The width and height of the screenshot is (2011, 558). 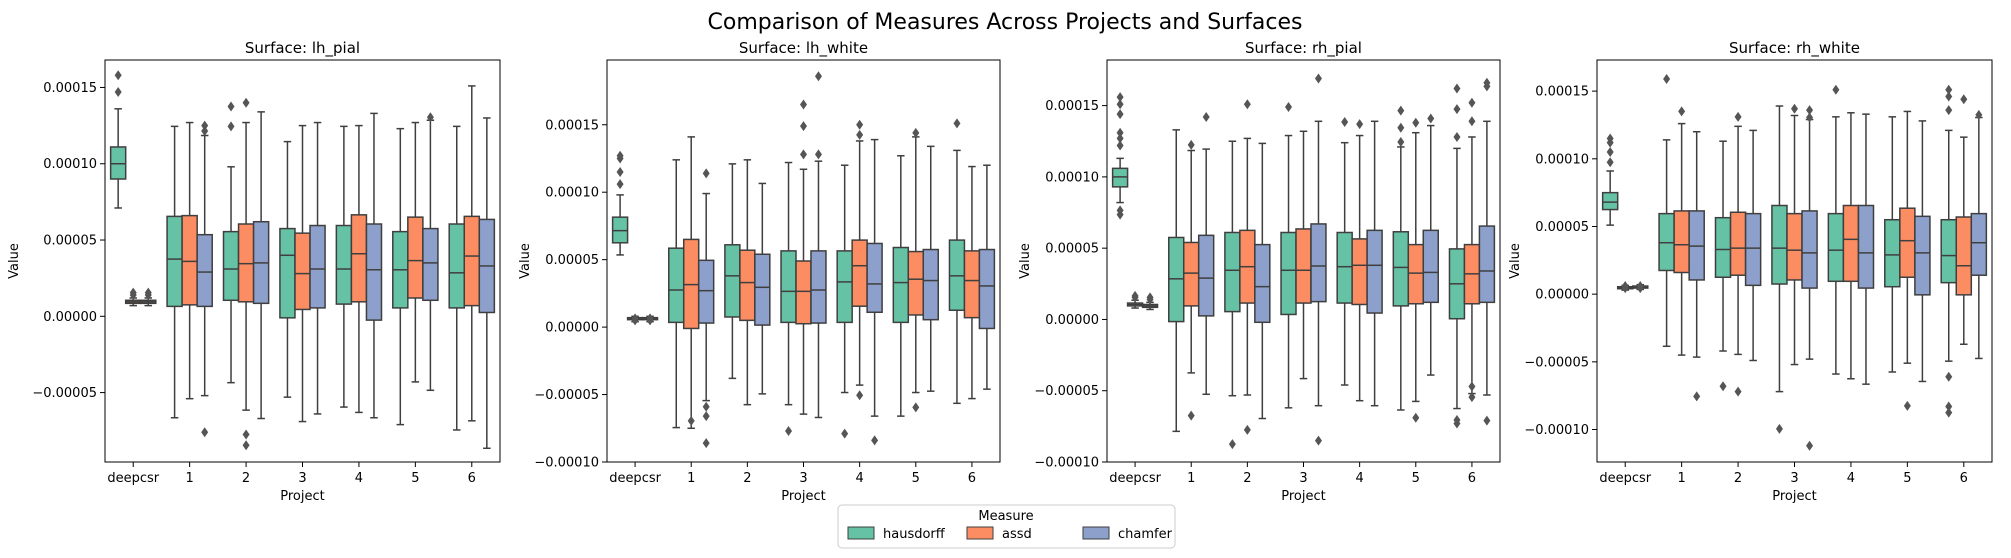 What do you see at coordinates (1072, 106) in the screenshot?
I see `y-tick-label: 0.00015` at bounding box center [1072, 106].